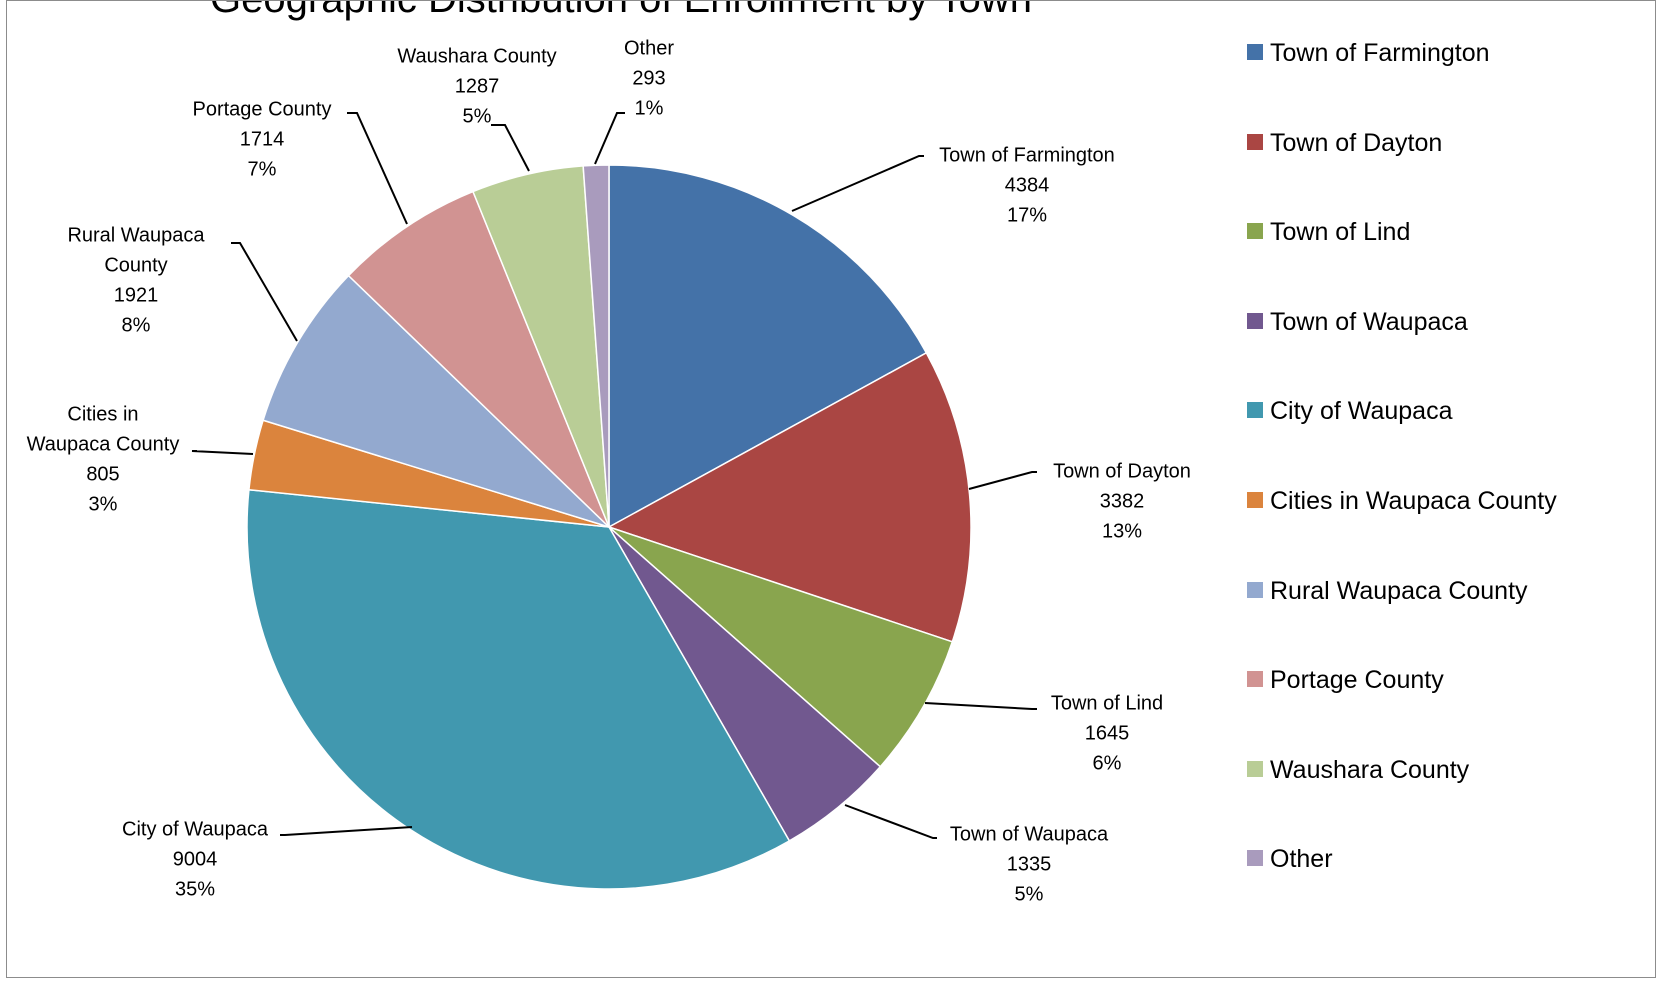 This screenshot has height=984, width=1663. Describe the element at coordinates (136, 295) in the screenshot. I see `data-label-line: 1921` at that location.